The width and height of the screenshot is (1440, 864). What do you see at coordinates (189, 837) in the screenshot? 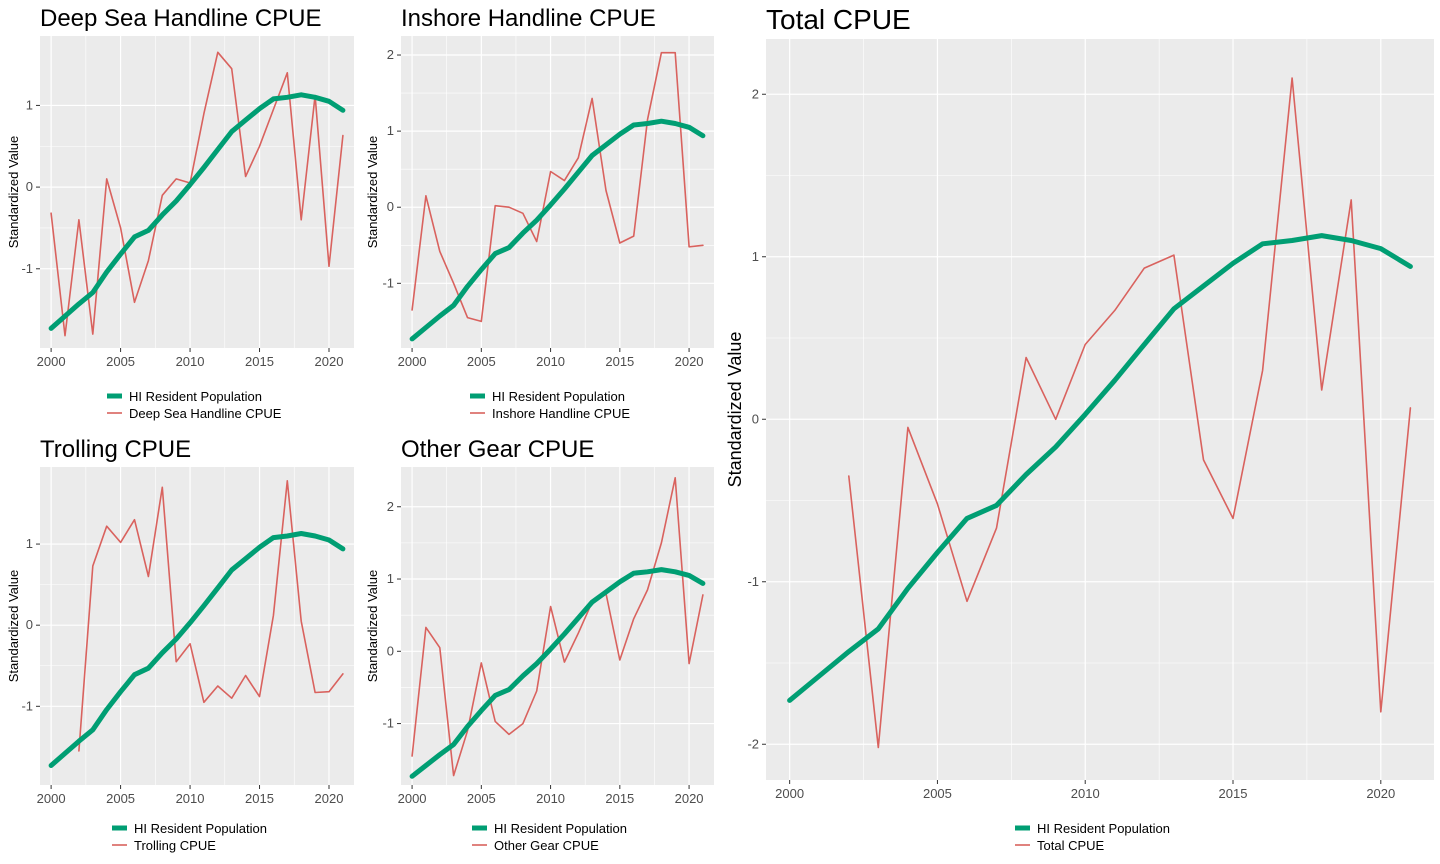
I see `legend: HI Resident Population Trolling CPUE` at bounding box center [189, 837].